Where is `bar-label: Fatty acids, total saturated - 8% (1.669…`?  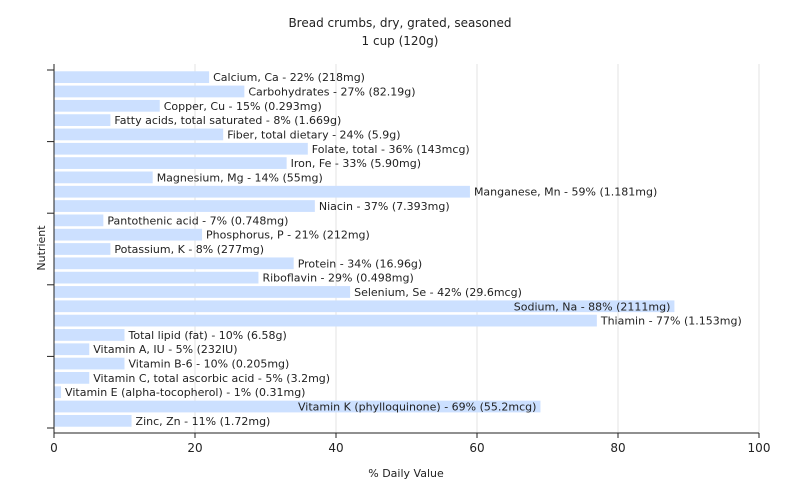
bar-label: Fatty acids, total saturated - 8% (1.669… is located at coordinates (227, 120).